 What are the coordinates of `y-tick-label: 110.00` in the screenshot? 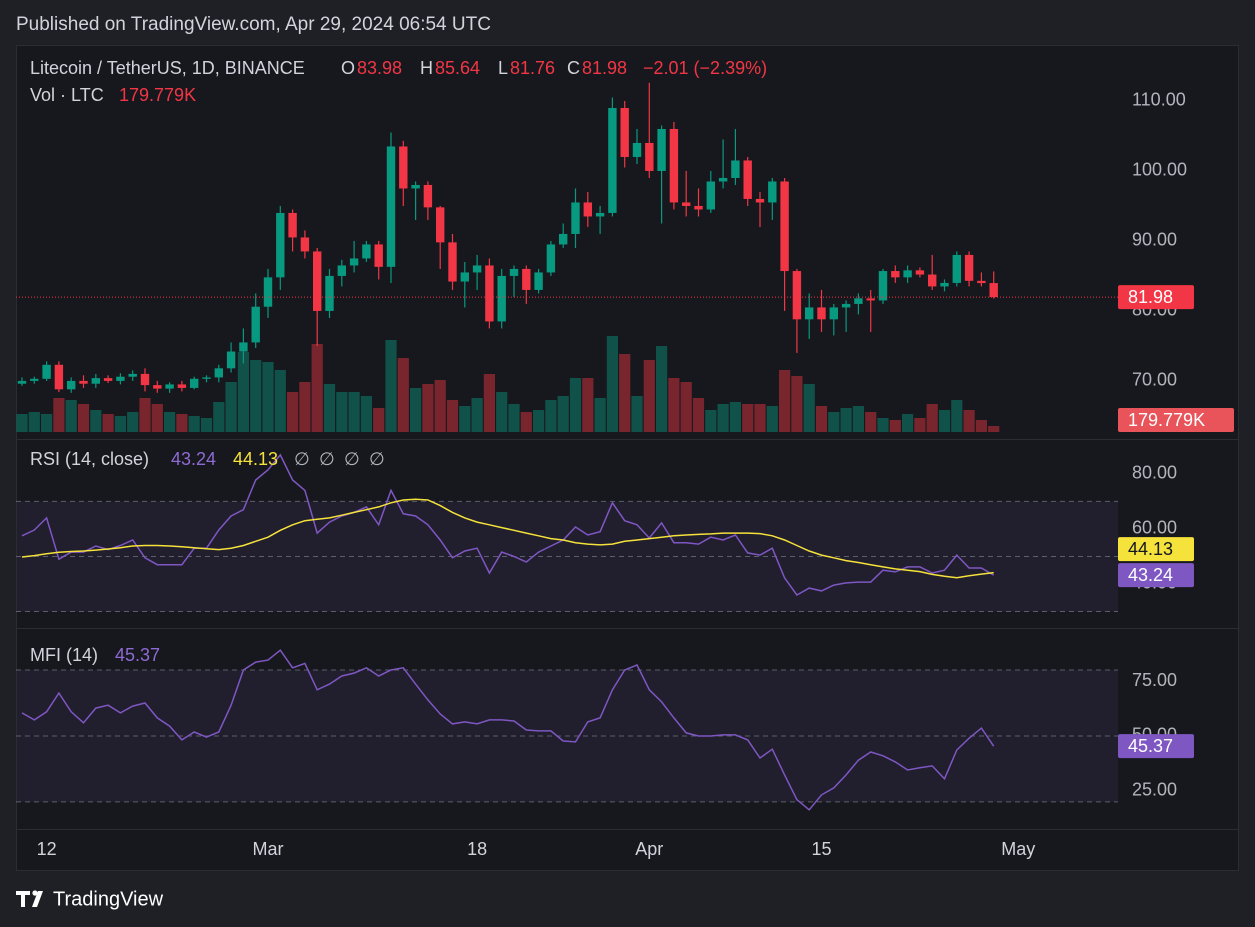 It's located at (1159, 100).